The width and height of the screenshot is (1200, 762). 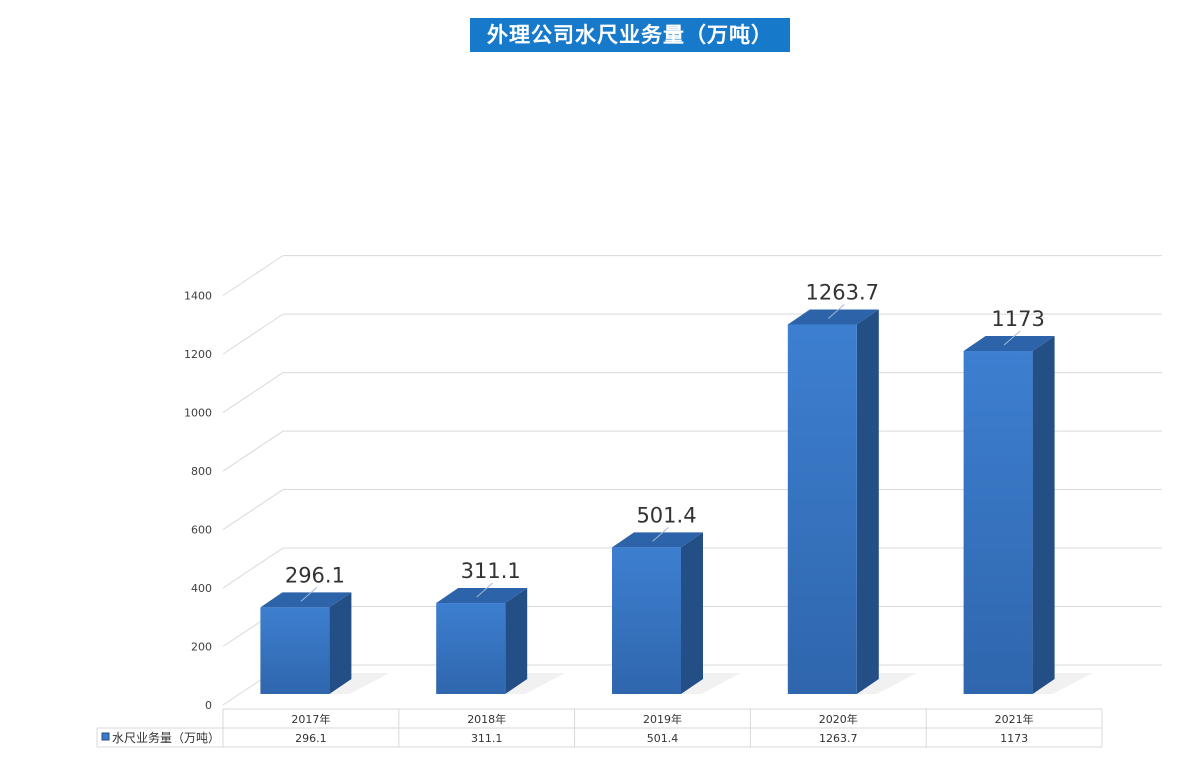 I want to click on y-tick-label: 1200, so click(x=198, y=354).